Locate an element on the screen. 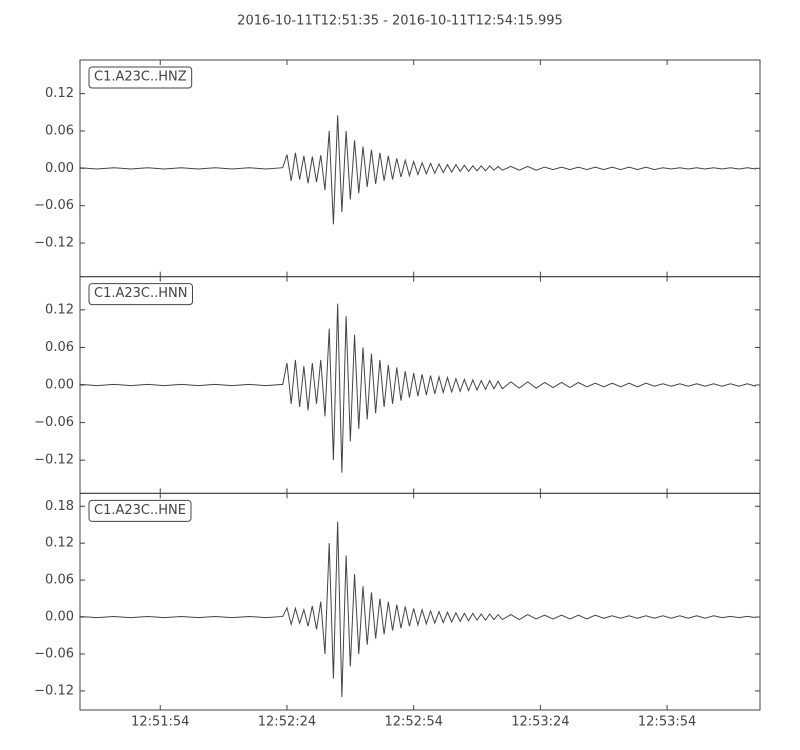  waveform is located at coordinates (418, 170).